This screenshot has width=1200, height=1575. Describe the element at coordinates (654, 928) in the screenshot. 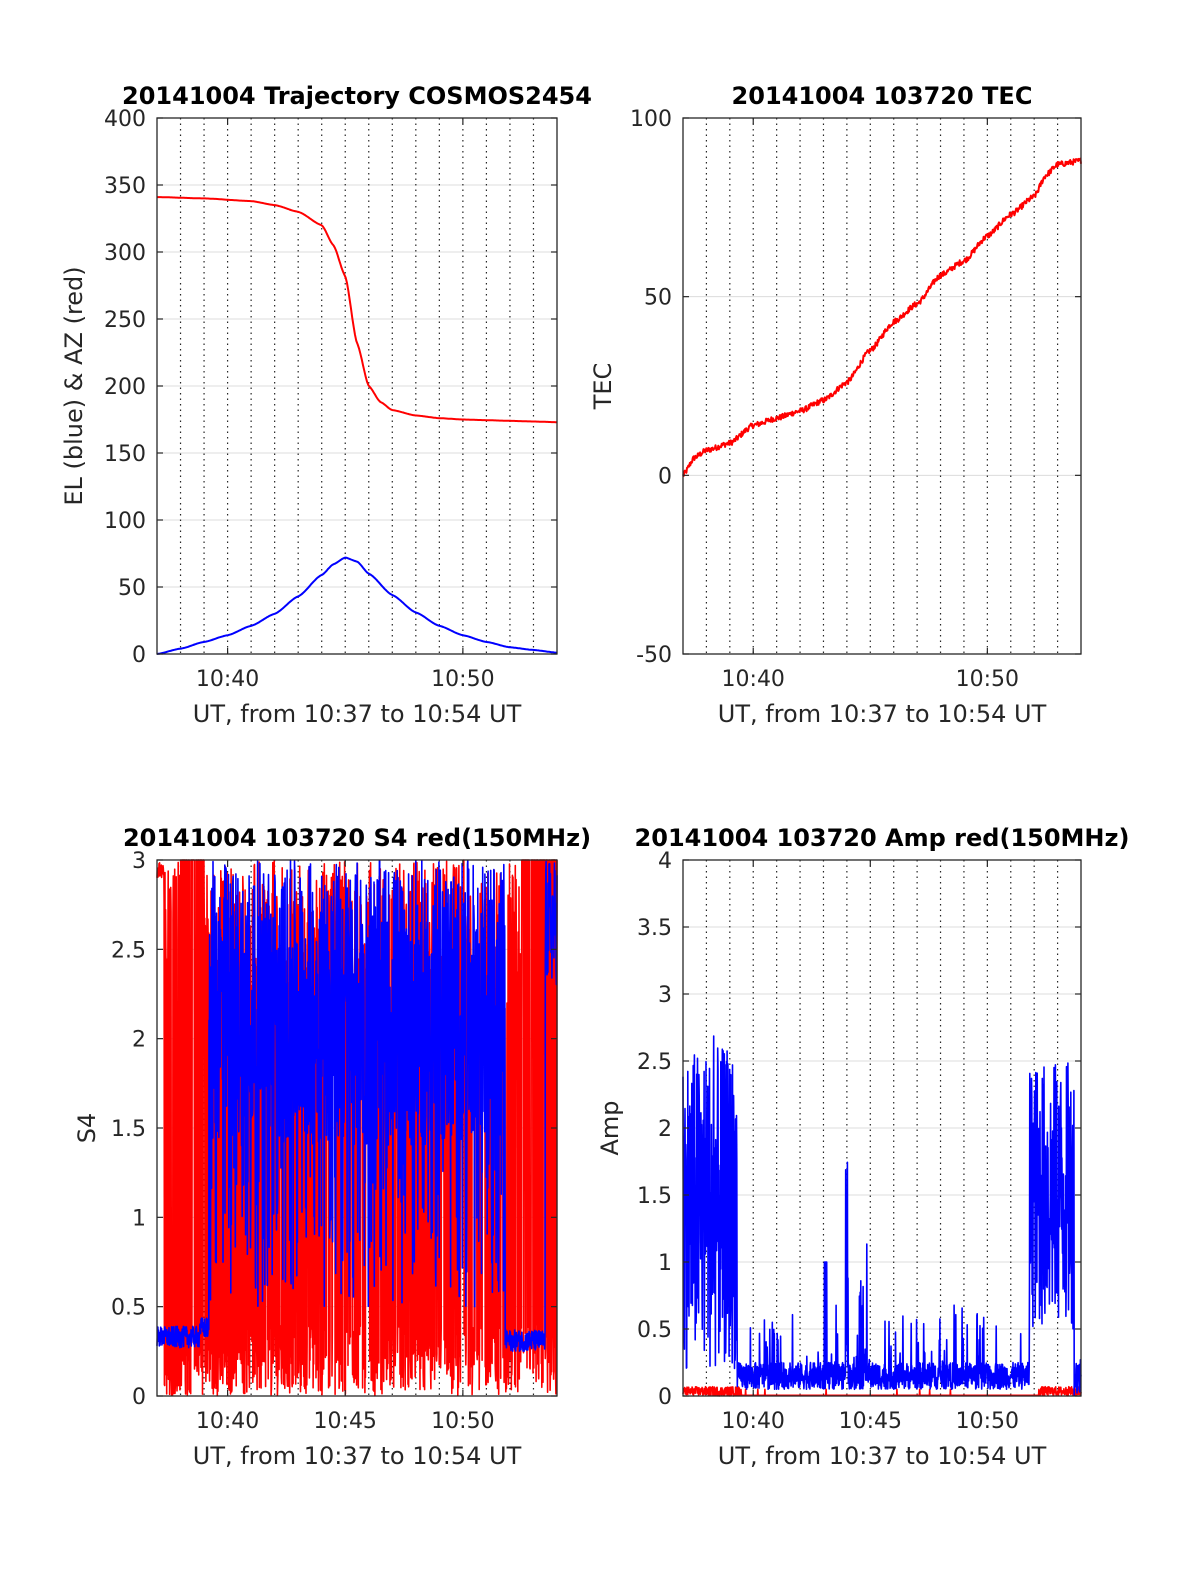

I see `y-tick-label: 3.5` at that location.